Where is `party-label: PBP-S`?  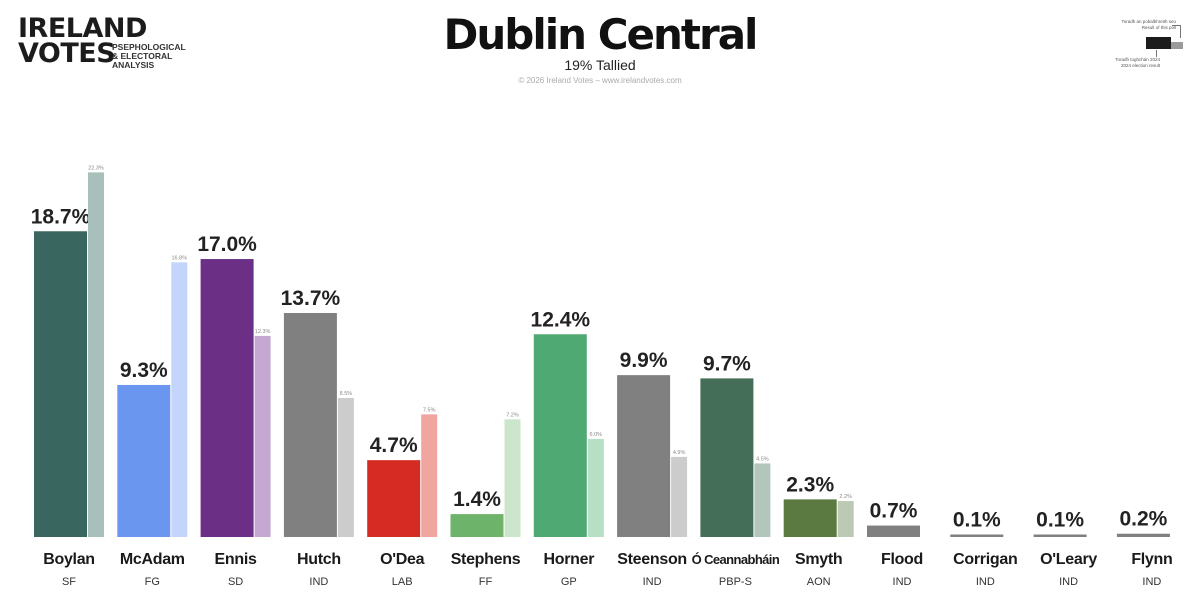
party-label: PBP-S is located at coordinates (735, 582).